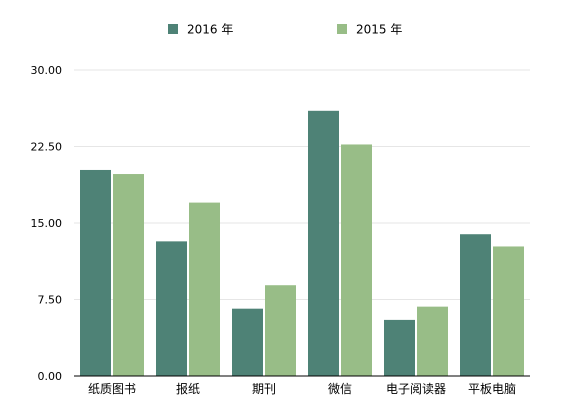  I want to click on x-category-label: 电子阅读器, so click(416, 389).